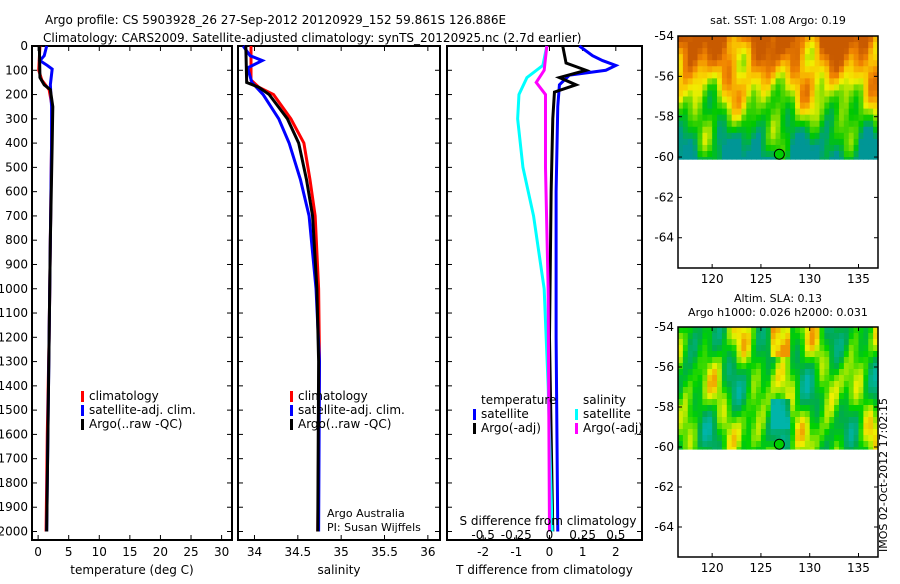 The height and width of the screenshot is (584, 900). I want to click on y-tick-label: 1200, so click(14, 337).